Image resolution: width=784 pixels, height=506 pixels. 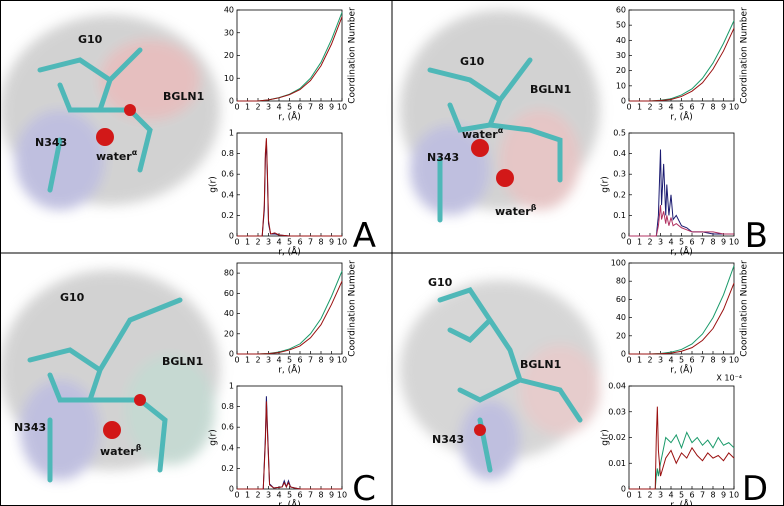 I want to click on y-tick-label: 0.04, so click(x=617, y=386).